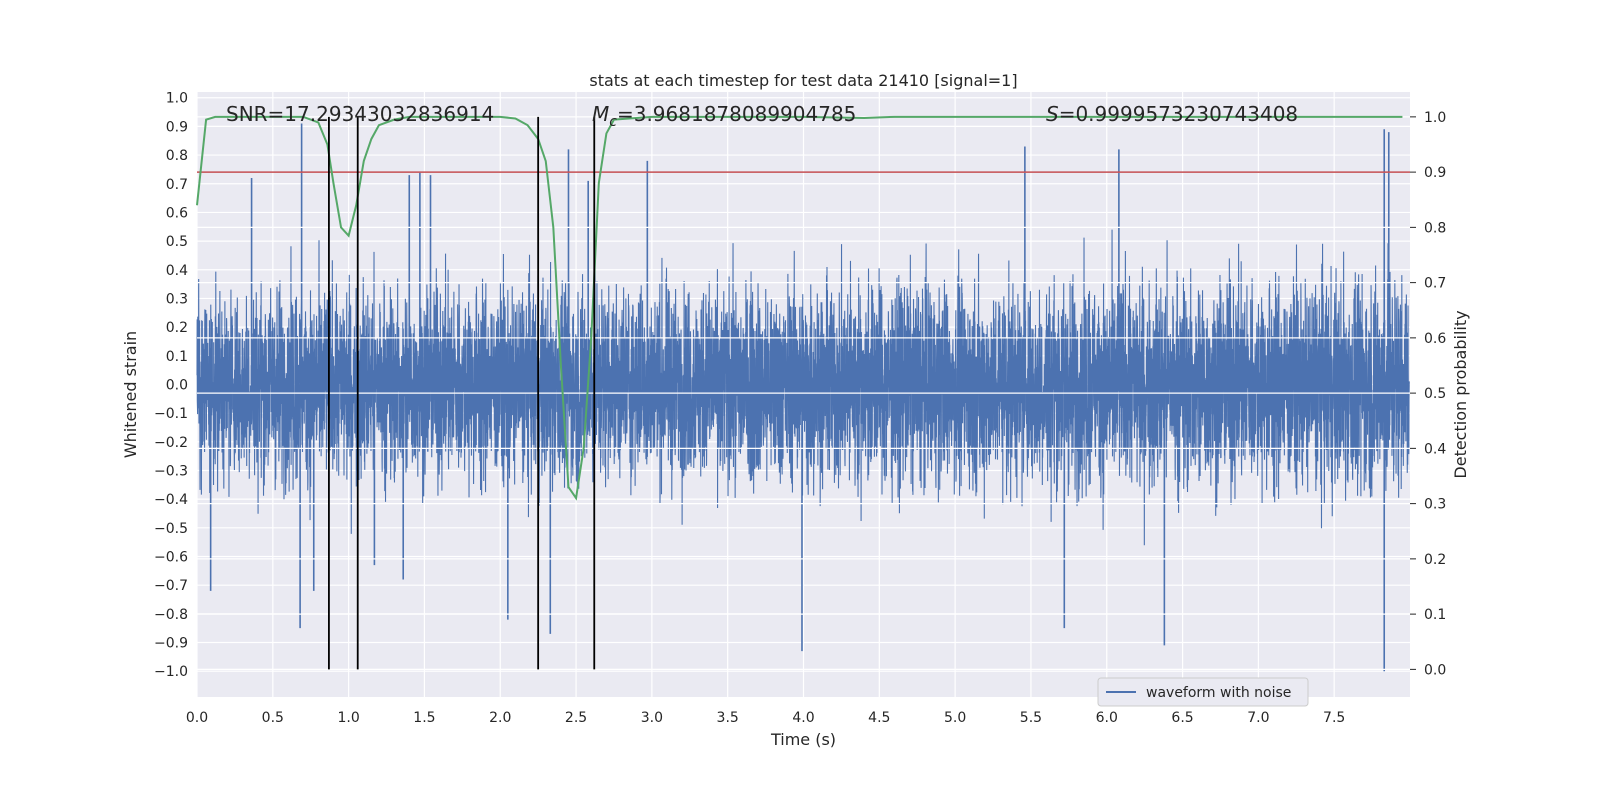 The width and height of the screenshot is (1600, 800). I want to click on y-right-tick-label: 0.2, so click(1435, 560).